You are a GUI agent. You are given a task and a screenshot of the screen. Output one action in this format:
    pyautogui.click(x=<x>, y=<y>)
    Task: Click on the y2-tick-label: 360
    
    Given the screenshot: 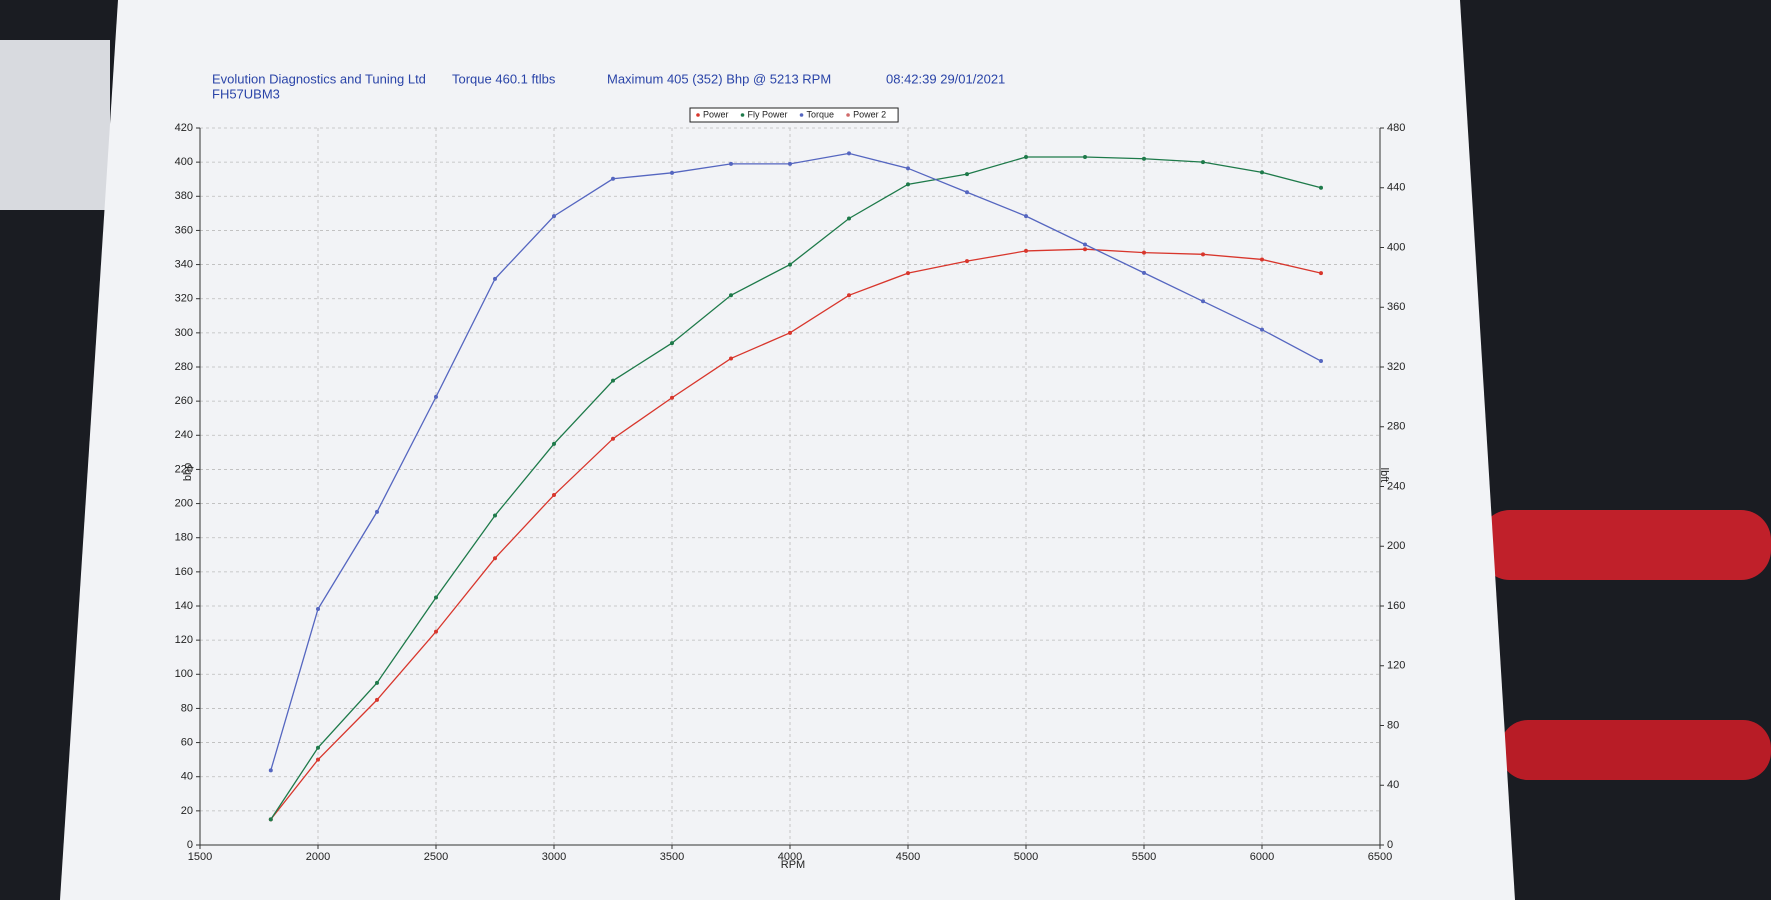 What is the action you would take?
    pyautogui.click(x=1396, y=307)
    